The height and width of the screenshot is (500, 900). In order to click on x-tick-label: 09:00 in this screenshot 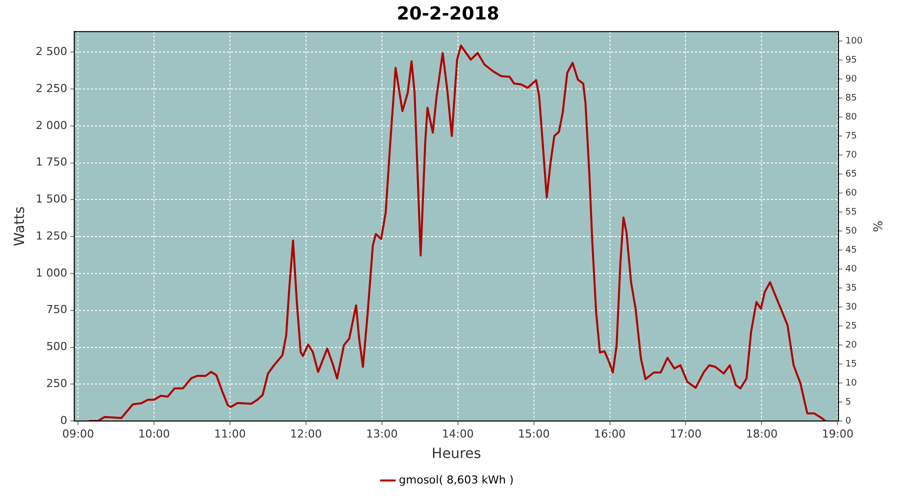, I will do `click(78, 433)`.